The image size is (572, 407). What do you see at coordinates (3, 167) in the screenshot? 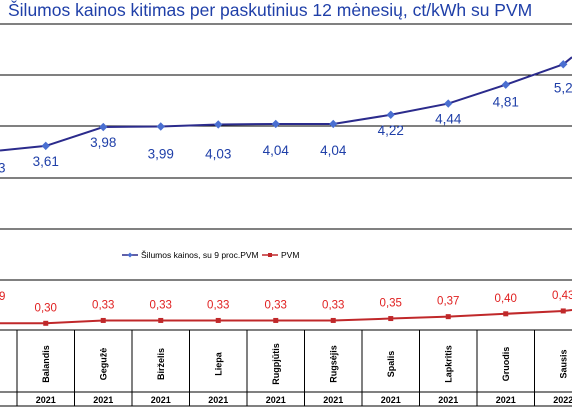
I see `price-label-edge: 3` at bounding box center [3, 167].